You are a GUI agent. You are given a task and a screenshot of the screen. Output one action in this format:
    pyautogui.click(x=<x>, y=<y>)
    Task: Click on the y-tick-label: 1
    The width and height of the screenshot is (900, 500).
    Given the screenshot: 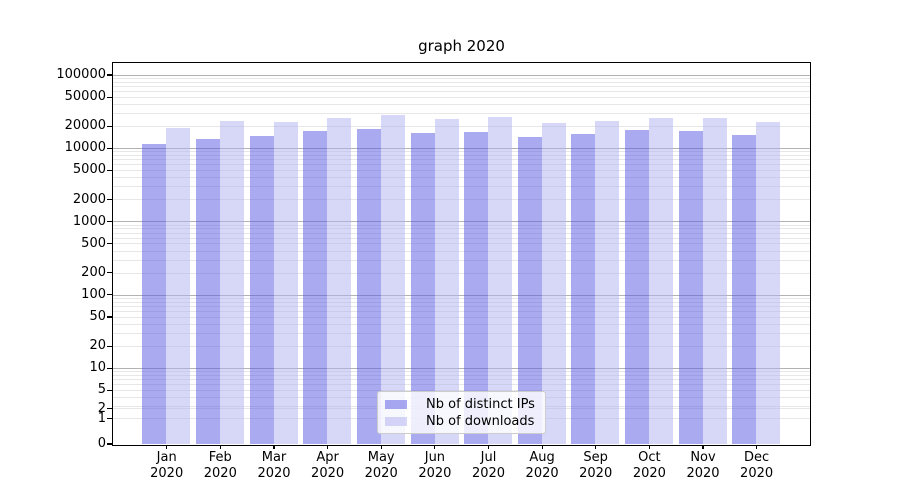 What is the action you would take?
    pyautogui.click(x=101, y=418)
    